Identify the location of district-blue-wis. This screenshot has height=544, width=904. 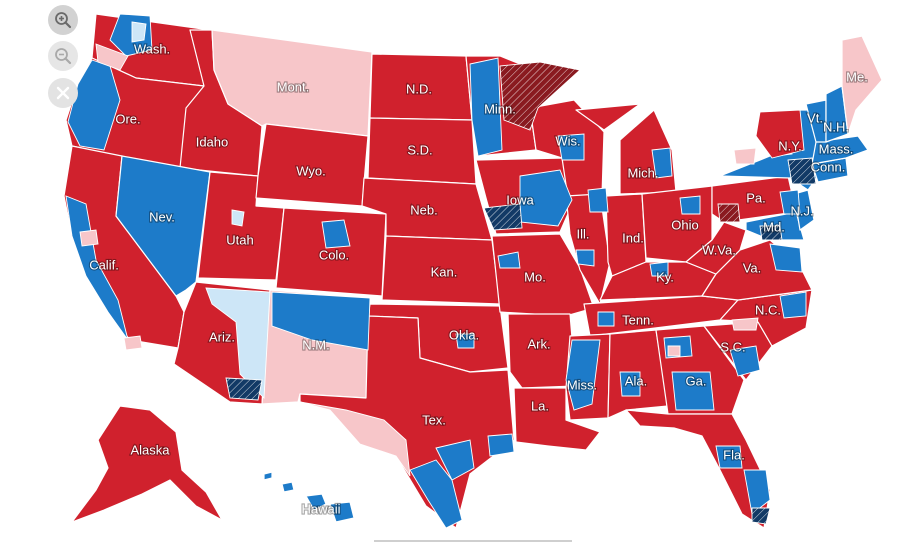
(571, 147).